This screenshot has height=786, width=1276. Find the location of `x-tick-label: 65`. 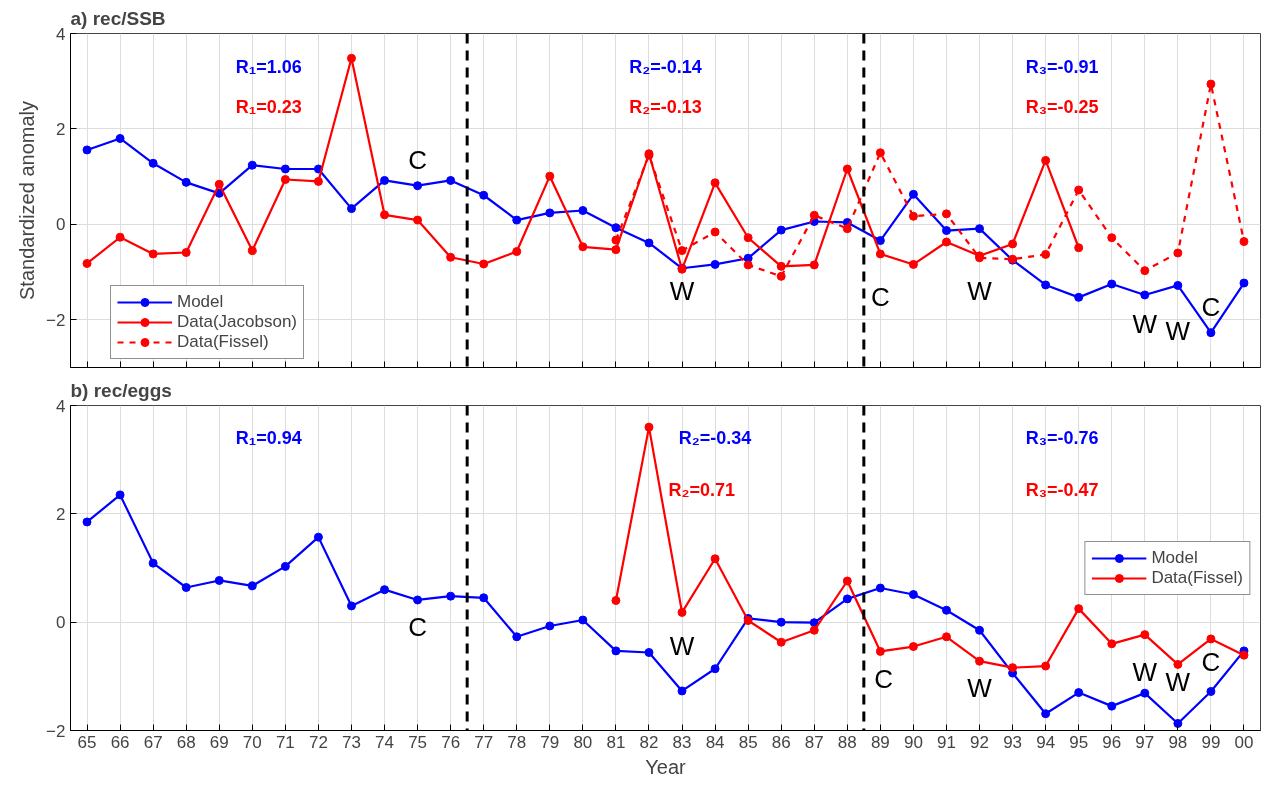

x-tick-label: 65 is located at coordinates (87, 742).